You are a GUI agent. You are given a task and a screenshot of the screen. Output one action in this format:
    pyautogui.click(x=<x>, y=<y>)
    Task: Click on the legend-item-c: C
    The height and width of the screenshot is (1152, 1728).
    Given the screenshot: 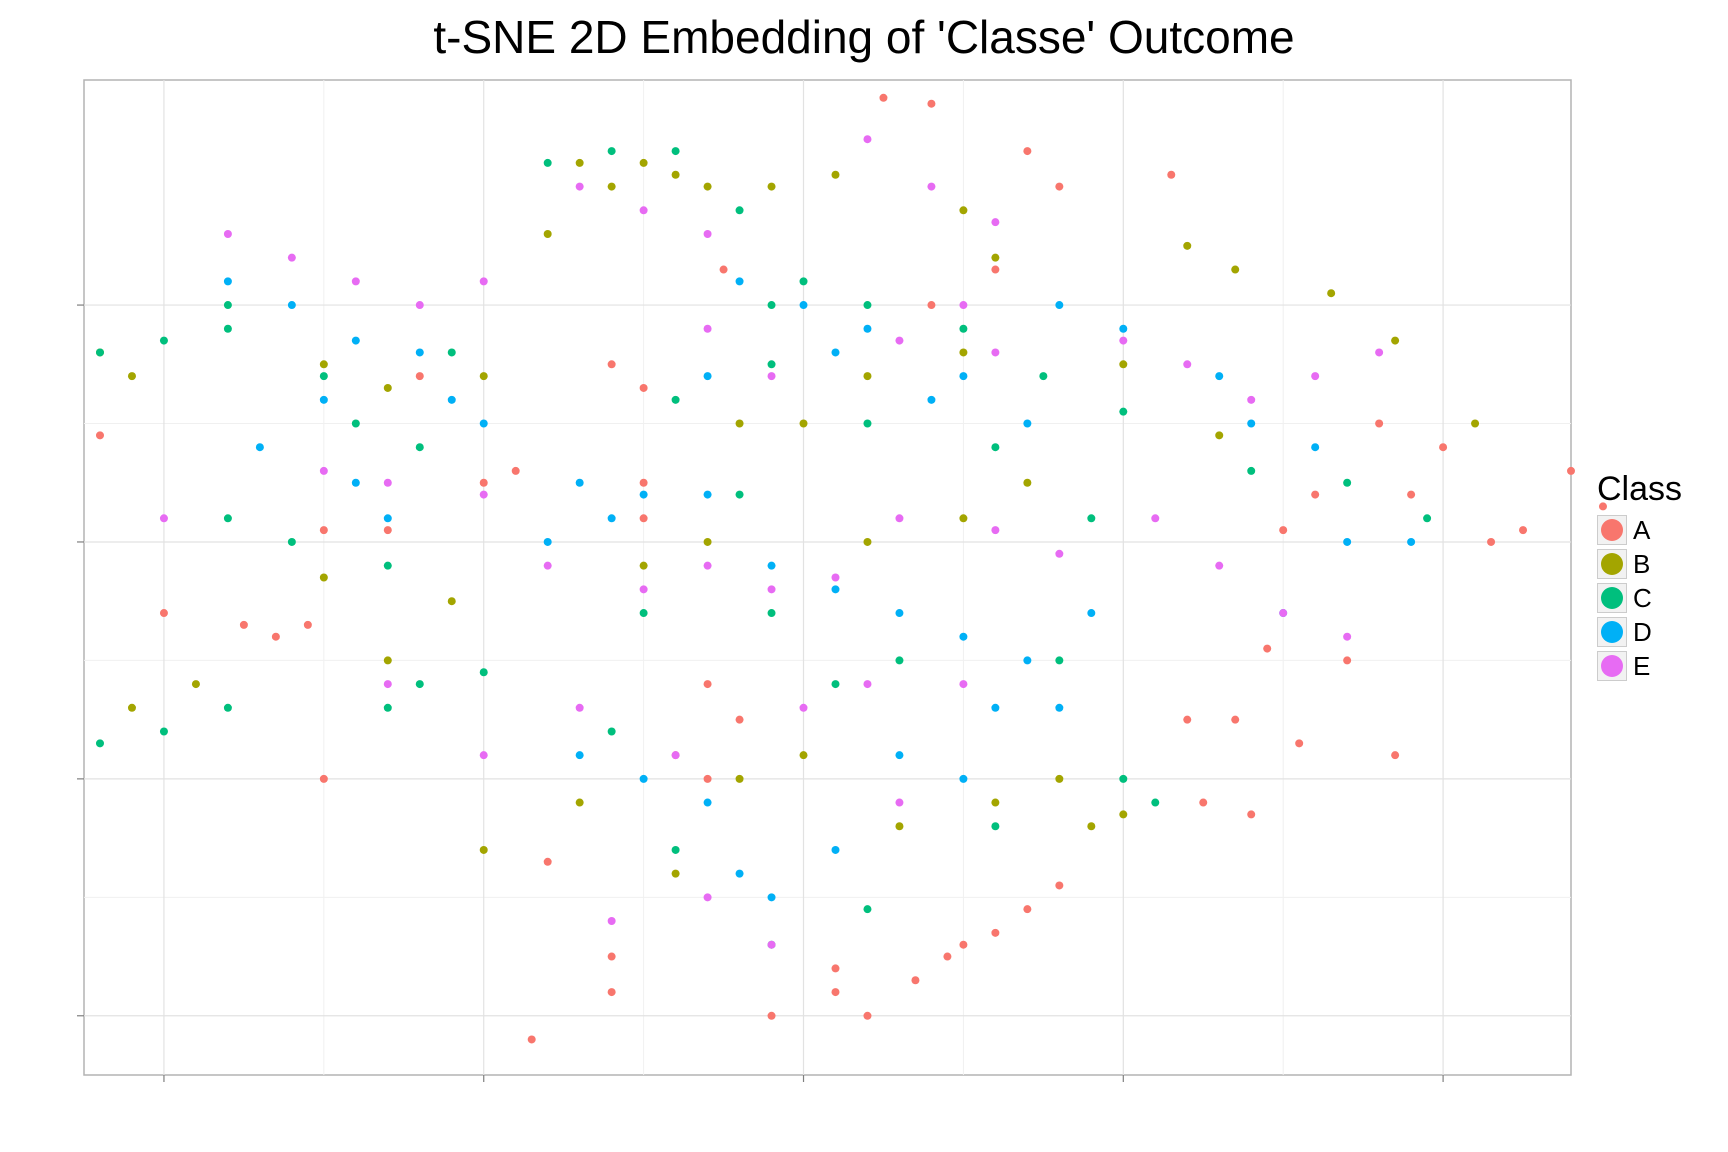 What is the action you would take?
    pyautogui.click(x=1639, y=598)
    